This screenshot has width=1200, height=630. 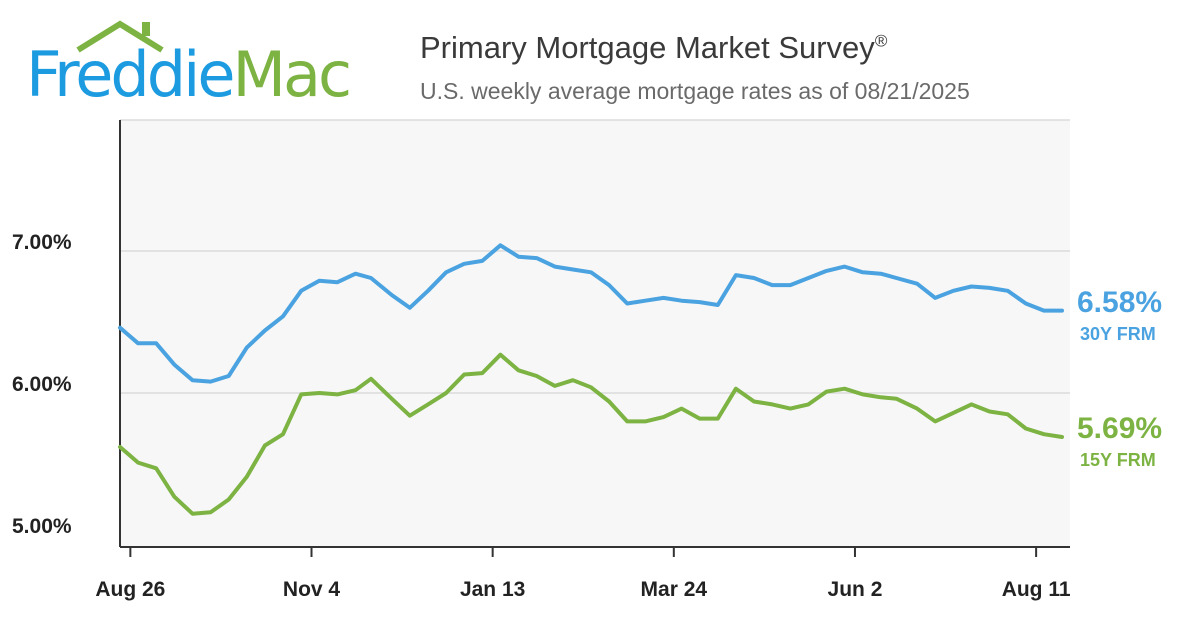 What do you see at coordinates (881, 41) in the screenshot?
I see `registered-mark: ®` at bounding box center [881, 41].